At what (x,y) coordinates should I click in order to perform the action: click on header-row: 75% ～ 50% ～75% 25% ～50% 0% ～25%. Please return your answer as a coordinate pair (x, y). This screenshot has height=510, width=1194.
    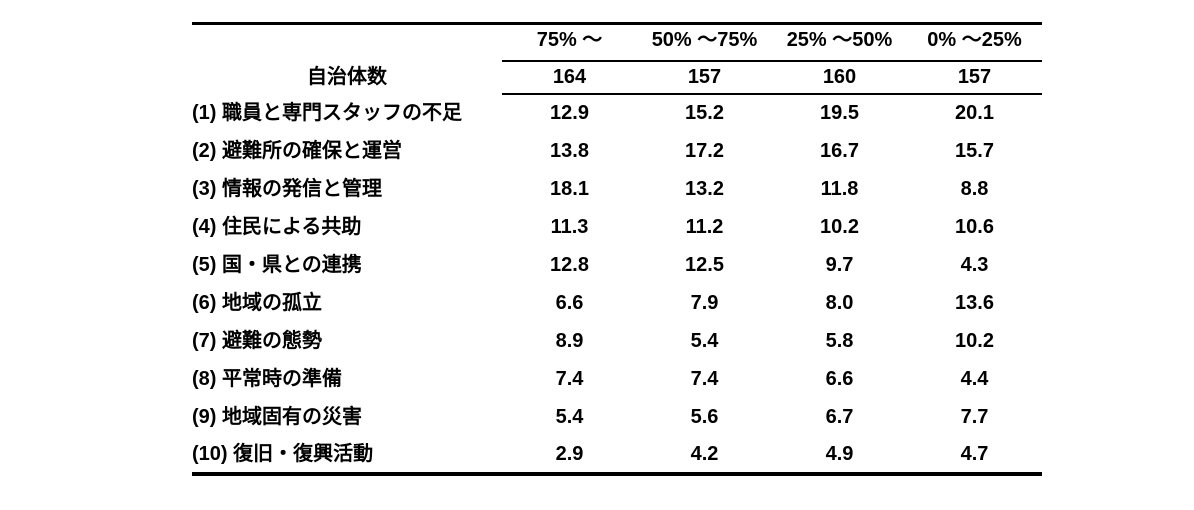
    Looking at the image, I should click on (617, 42).